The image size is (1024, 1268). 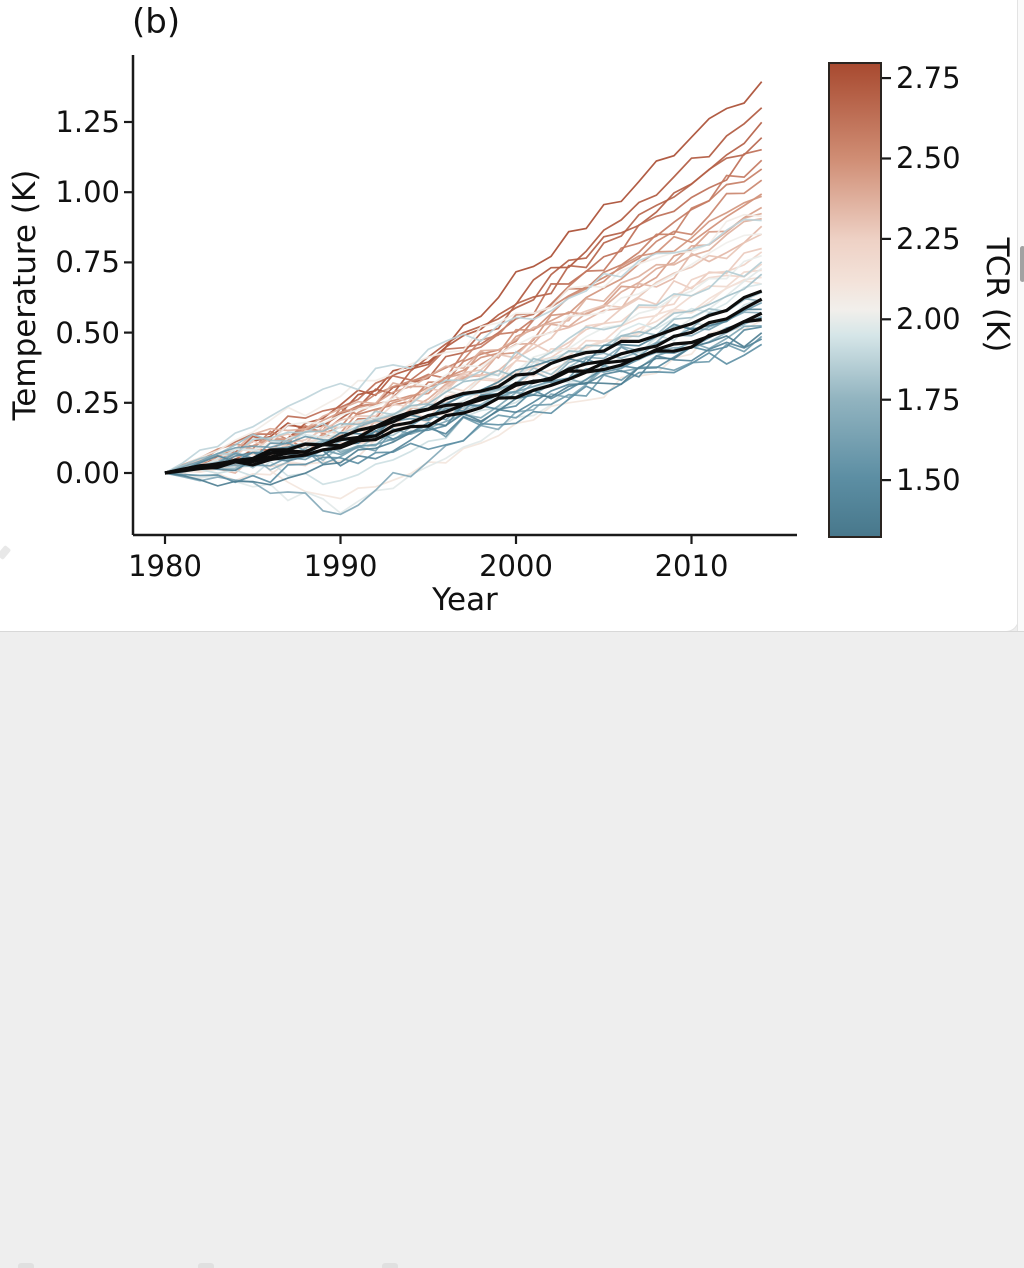 I want to click on x-tick-label: 1990, so click(x=340, y=566).